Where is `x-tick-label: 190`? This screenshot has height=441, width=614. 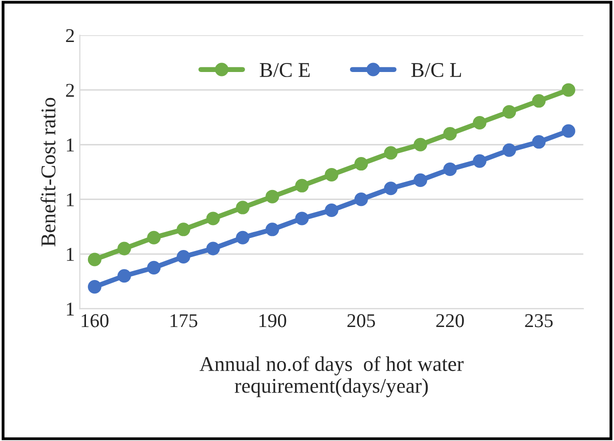
x-tick-label: 190 is located at coordinates (272, 321).